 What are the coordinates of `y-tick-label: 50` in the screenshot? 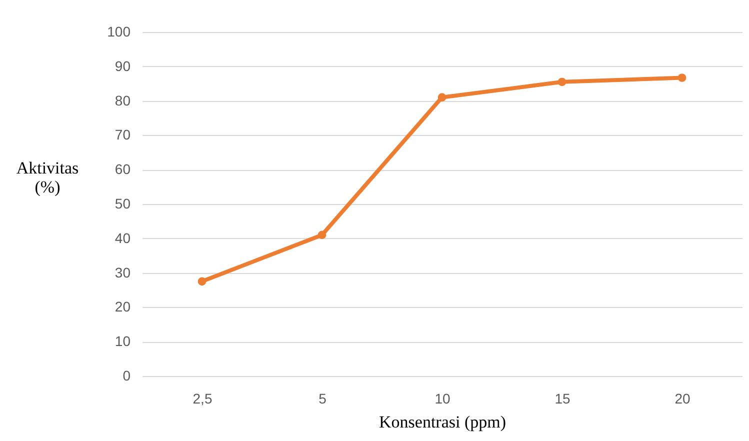 It's located at (122, 204).